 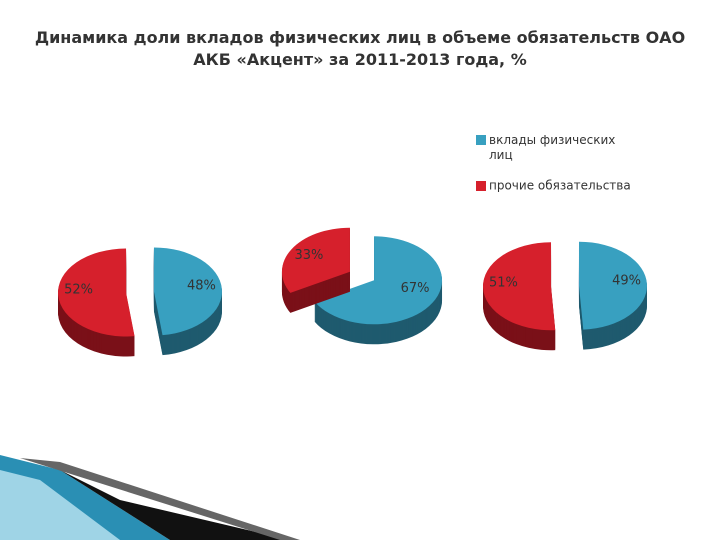 What do you see at coordinates (359, 59) in the screenshot?
I see `title-text: АКБ «Акцент» за 2011-2013 года, %` at bounding box center [359, 59].